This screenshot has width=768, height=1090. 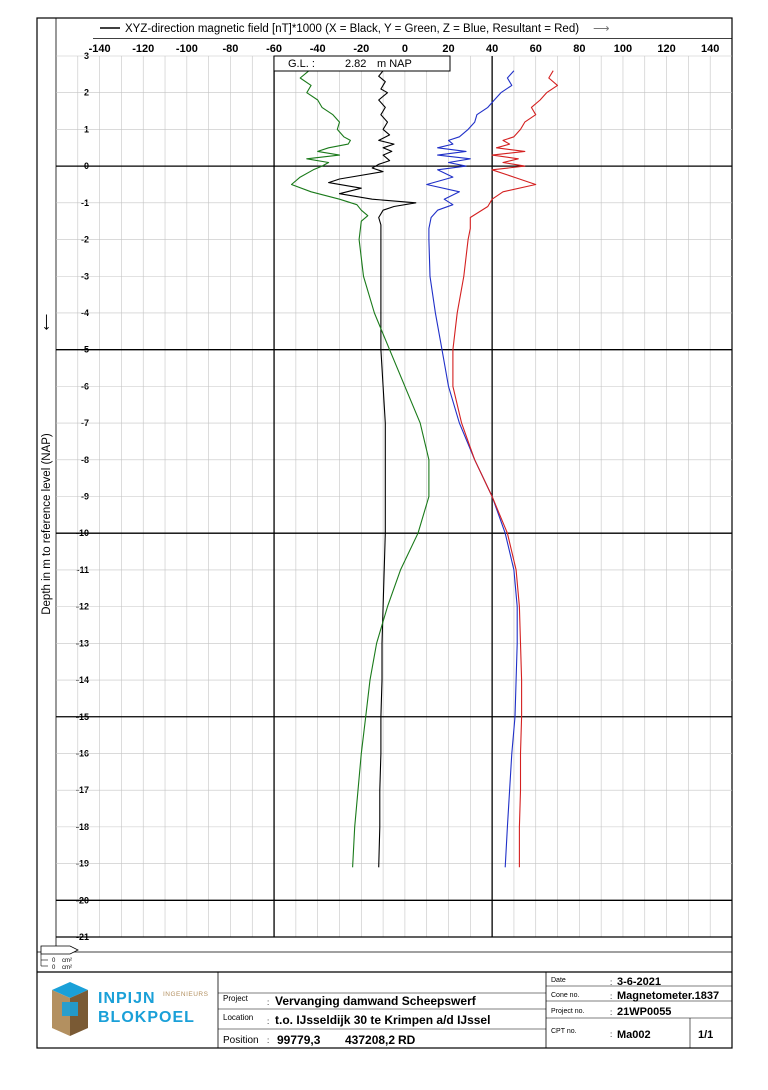 What do you see at coordinates (370, 1040) in the screenshot?
I see `position-y: 437208,2` at bounding box center [370, 1040].